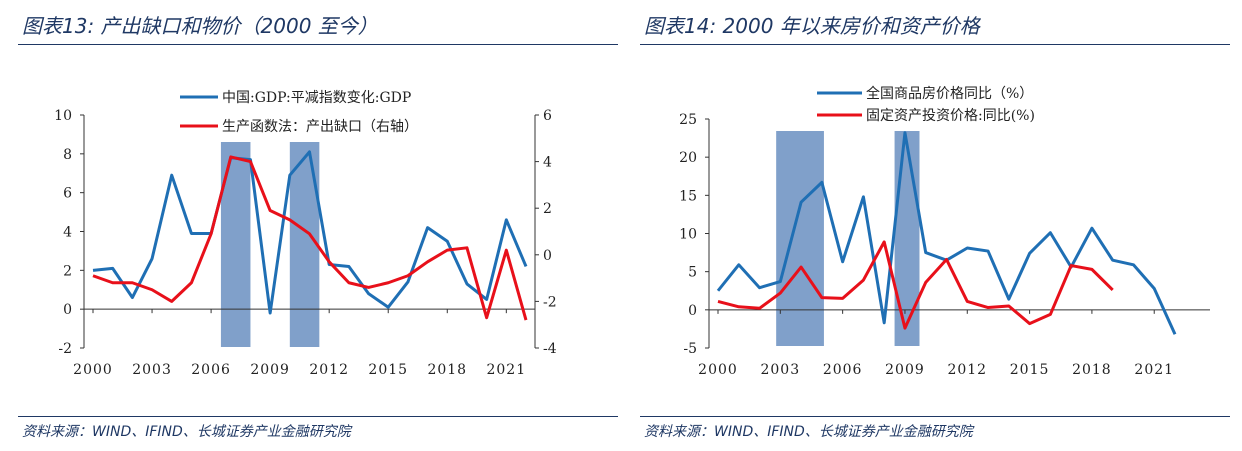  What do you see at coordinates (547, 209) in the screenshot?
I see `y2-tick-label: 2` at bounding box center [547, 209].